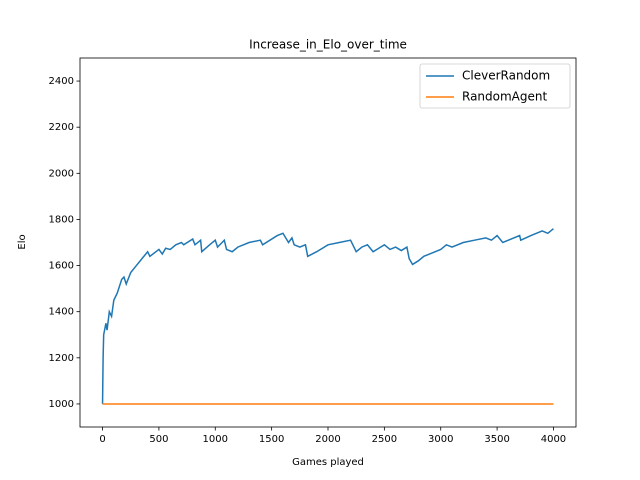 The width and height of the screenshot is (640, 480). What do you see at coordinates (61, 358) in the screenshot?
I see `y-tick-label: 1200` at bounding box center [61, 358].